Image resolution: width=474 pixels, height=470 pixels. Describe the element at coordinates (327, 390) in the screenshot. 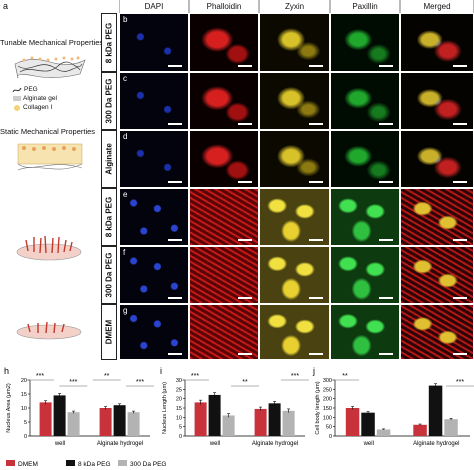

I see `y-tick-label: 250` at that location.